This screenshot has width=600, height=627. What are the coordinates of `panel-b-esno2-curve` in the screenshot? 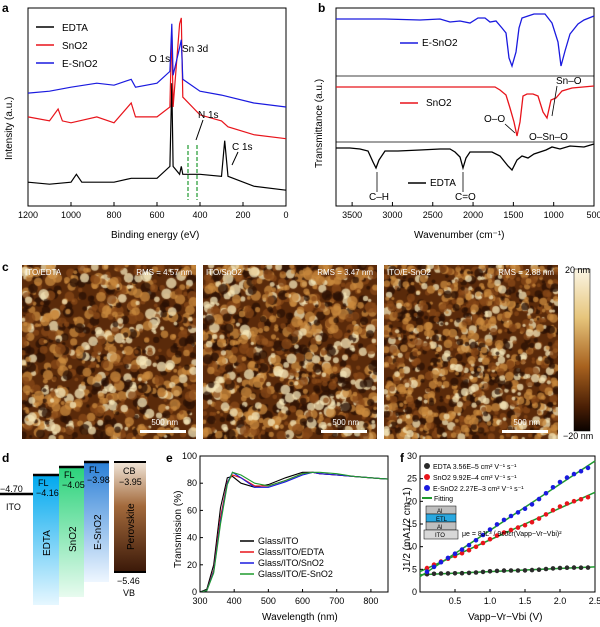 It's located at (465, 41).